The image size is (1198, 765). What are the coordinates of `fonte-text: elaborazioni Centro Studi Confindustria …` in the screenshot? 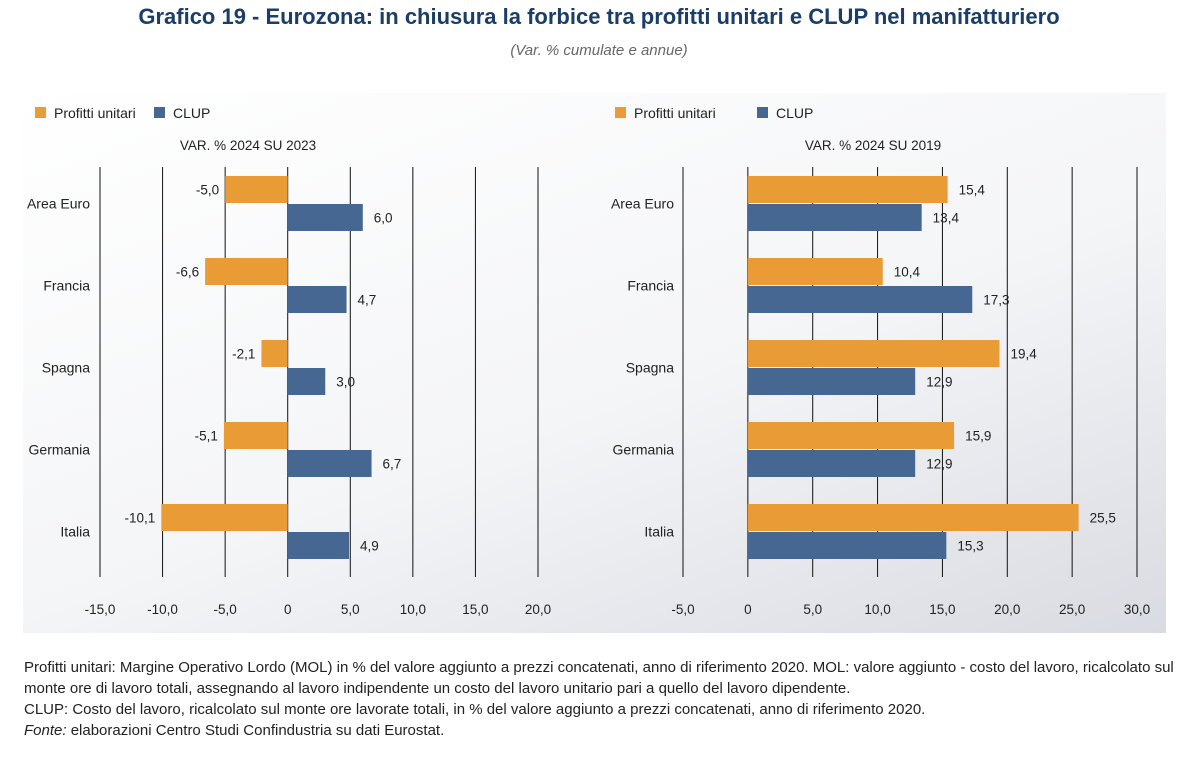 It's located at (255, 730).